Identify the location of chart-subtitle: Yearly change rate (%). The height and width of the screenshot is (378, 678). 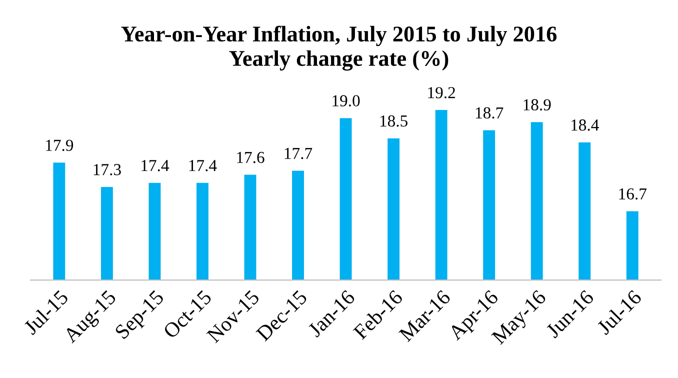
(338, 60).